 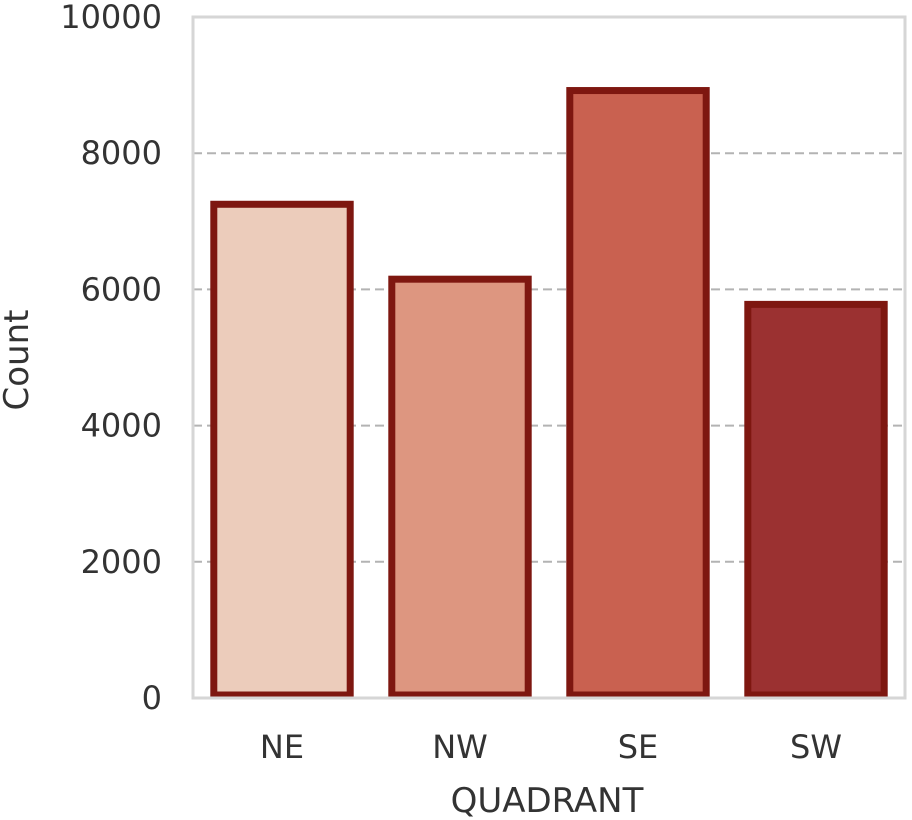 What do you see at coordinates (121, 153) in the screenshot?
I see `y-tick-label: 8000` at bounding box center [121, 153].